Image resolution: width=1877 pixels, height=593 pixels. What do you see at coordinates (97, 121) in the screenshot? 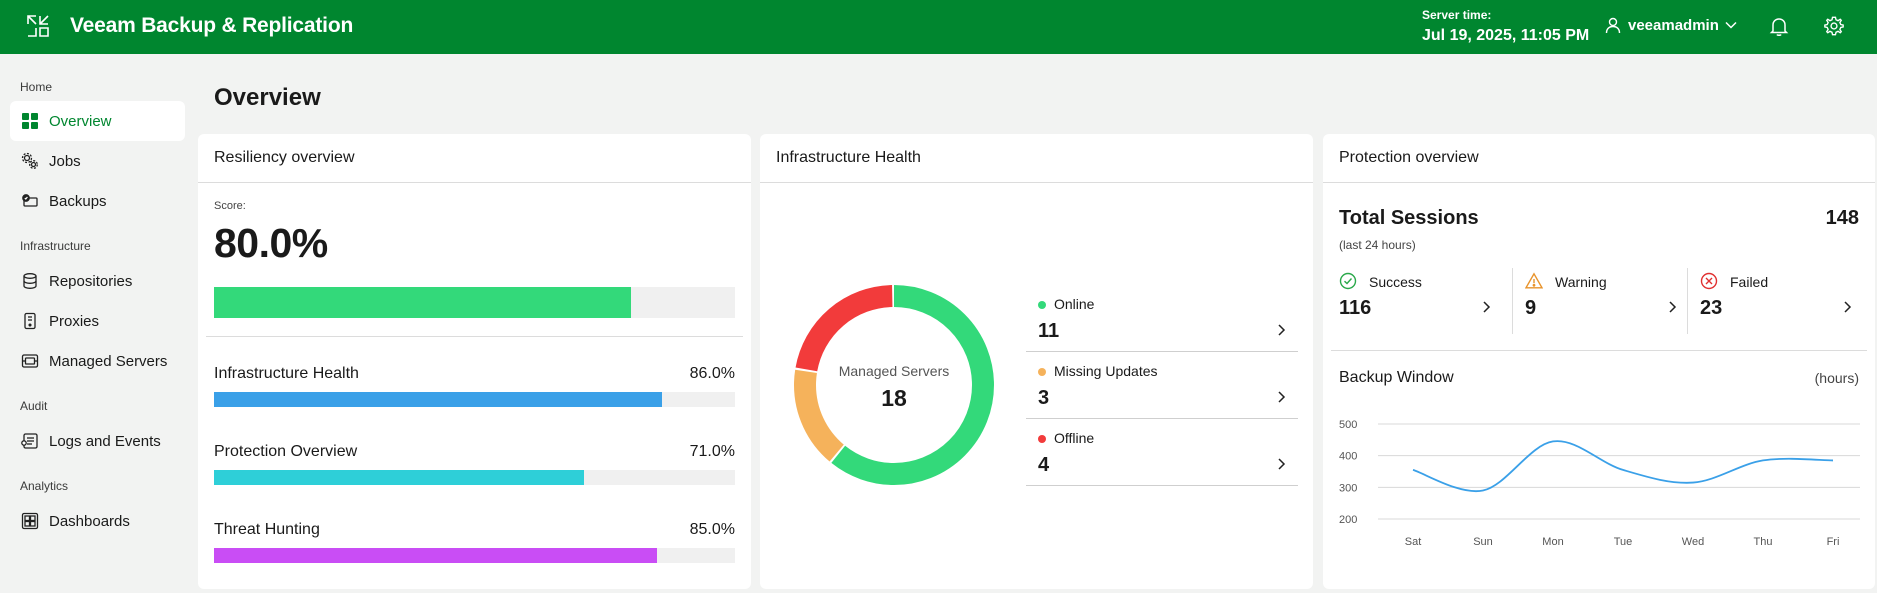
I see `sidebar-item-overview: Overview` at bounding box center [97, 121].